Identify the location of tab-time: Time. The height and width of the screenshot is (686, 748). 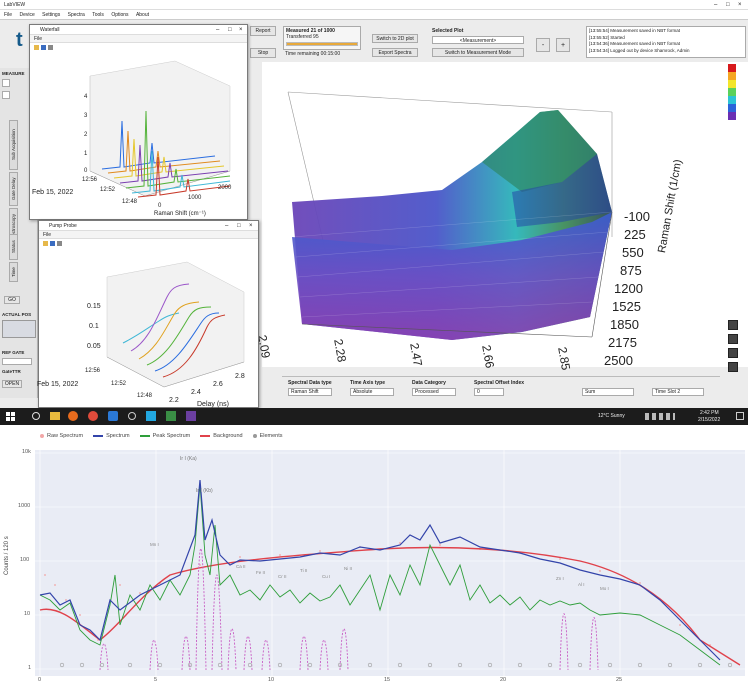
(13, 272).